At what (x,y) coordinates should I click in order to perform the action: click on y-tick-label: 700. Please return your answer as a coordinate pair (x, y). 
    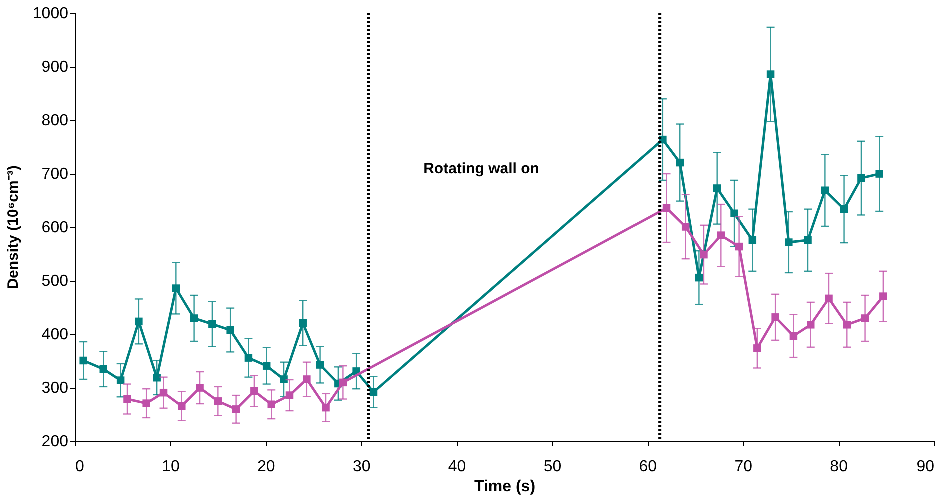
    Looking at the image, I should click on (55, 174).